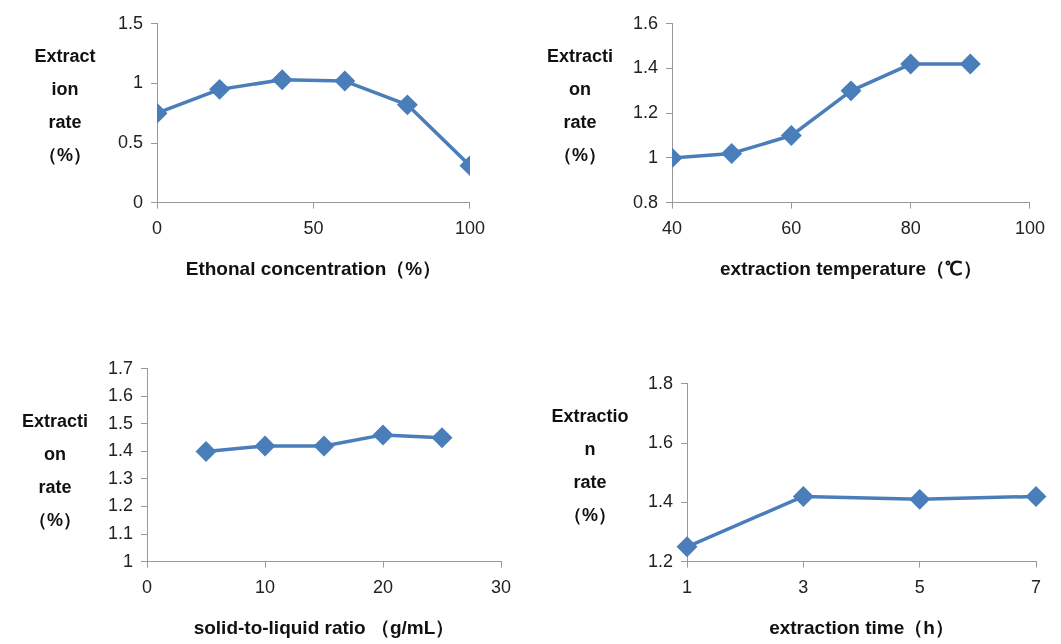  Describe the element at coordinates (120, 367) in the screenshot. I see `y-tick-label: 1.7` at that location.